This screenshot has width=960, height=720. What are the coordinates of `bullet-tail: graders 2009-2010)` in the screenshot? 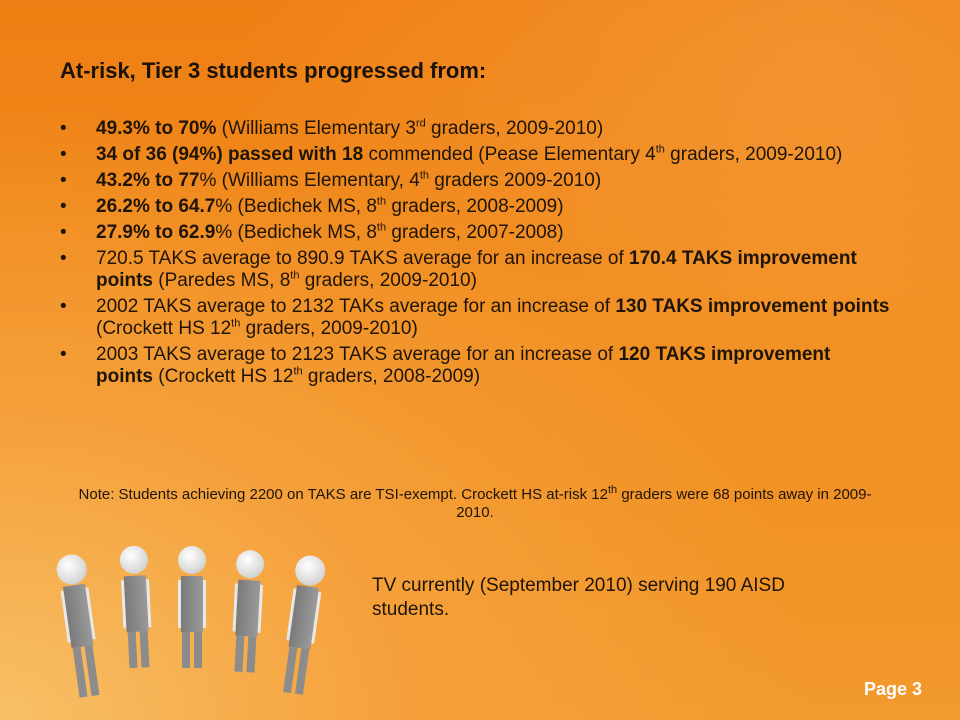 It's located at (515, 180).